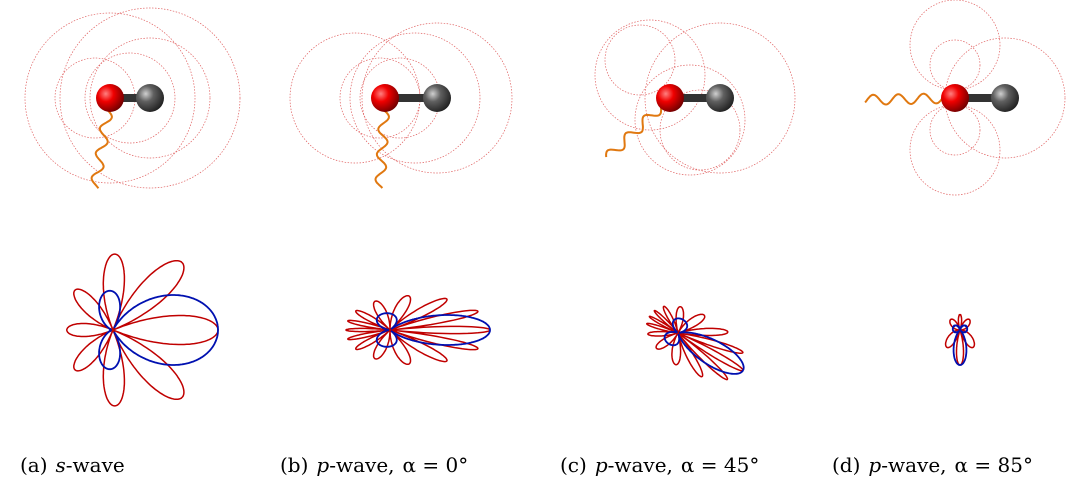 The width and height of the screenshot is (1081, 490). What do you see at coordinates (720, 465) in the screenshot?
I see `caption-angle: α = 45°` at bounding box center [720, 465].